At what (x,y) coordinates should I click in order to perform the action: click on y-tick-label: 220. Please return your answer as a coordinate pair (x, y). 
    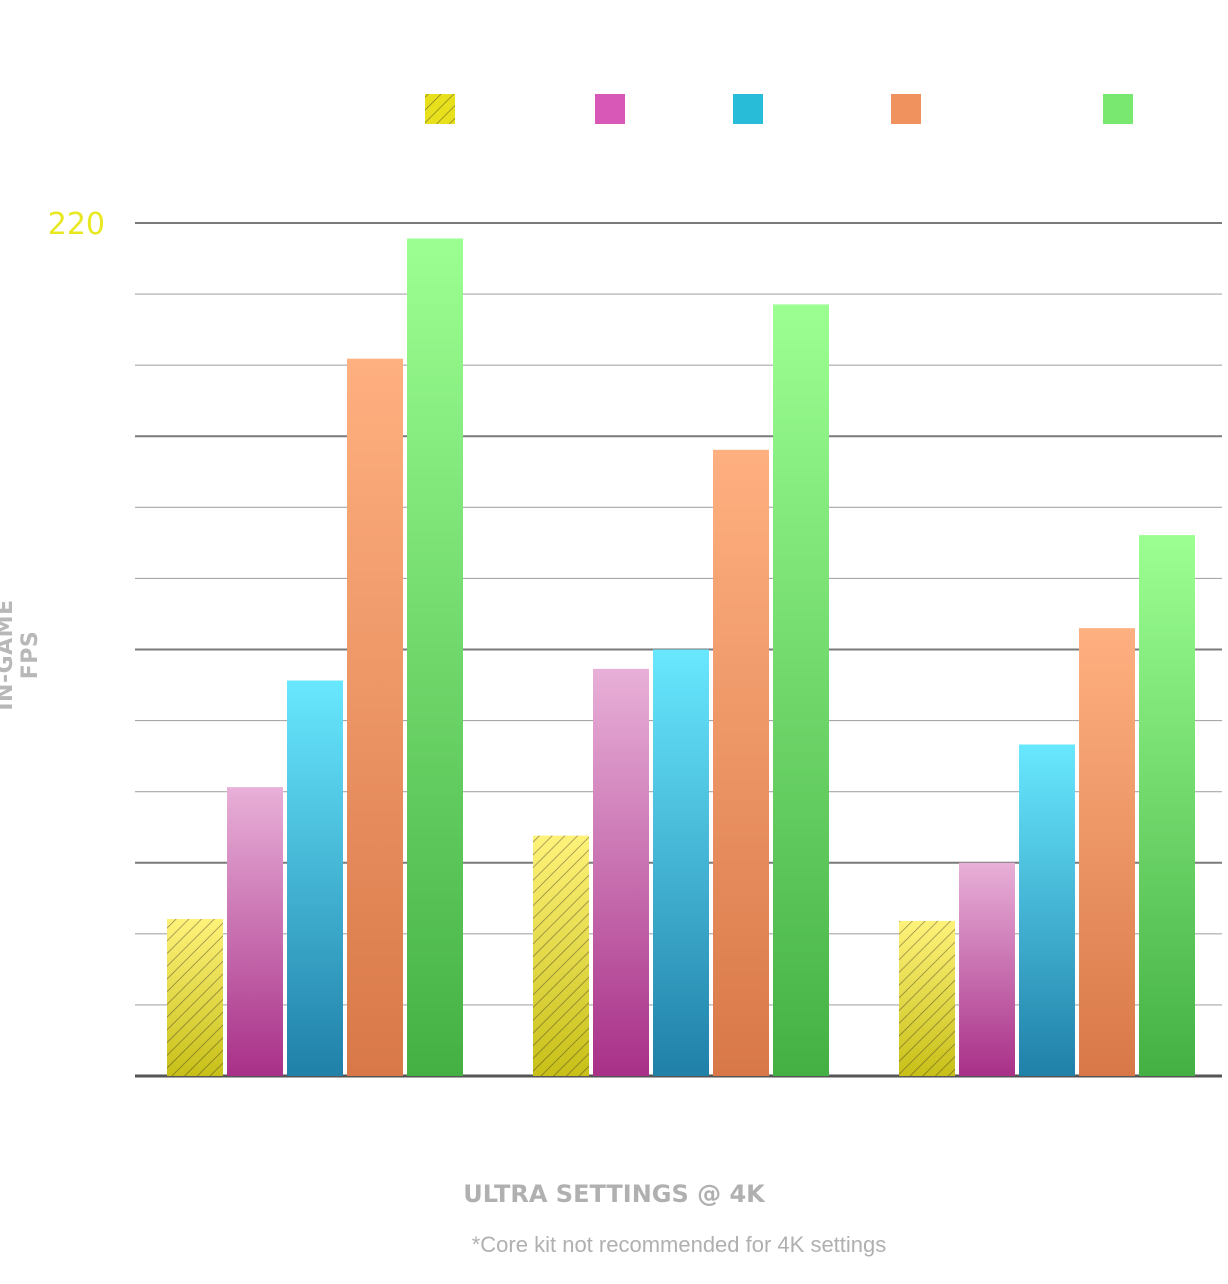
    Looking at the image, I should click on (76, 224).